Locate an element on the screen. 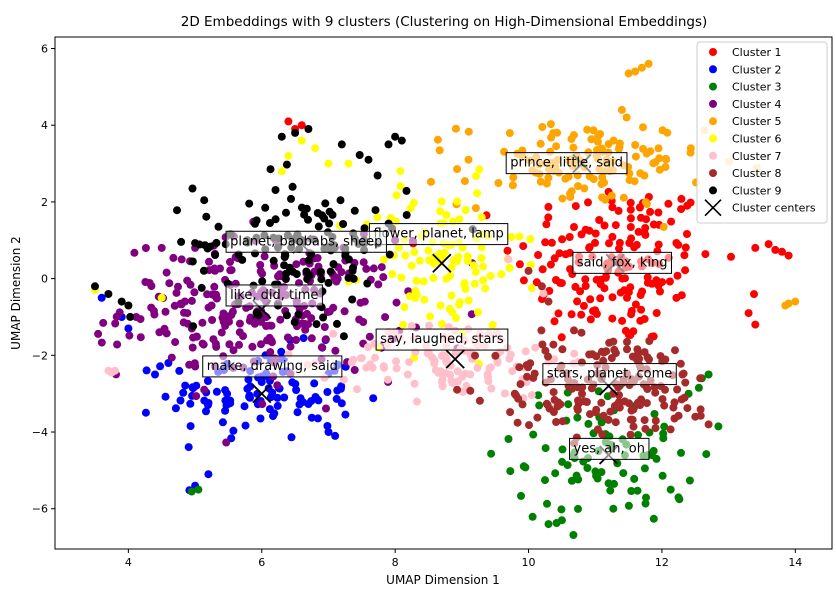  cluster-annotation: like, did, time is located at coordinates (274, 295).